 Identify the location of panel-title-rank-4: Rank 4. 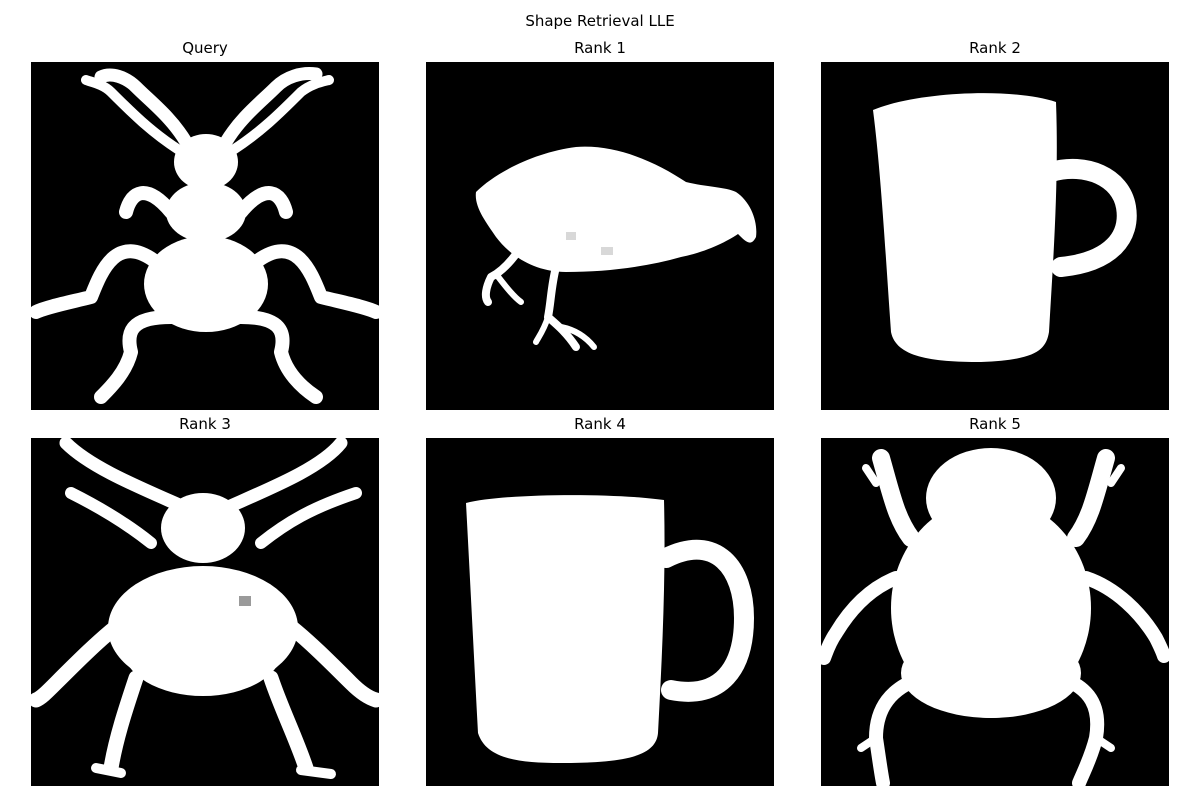
(600, 424).